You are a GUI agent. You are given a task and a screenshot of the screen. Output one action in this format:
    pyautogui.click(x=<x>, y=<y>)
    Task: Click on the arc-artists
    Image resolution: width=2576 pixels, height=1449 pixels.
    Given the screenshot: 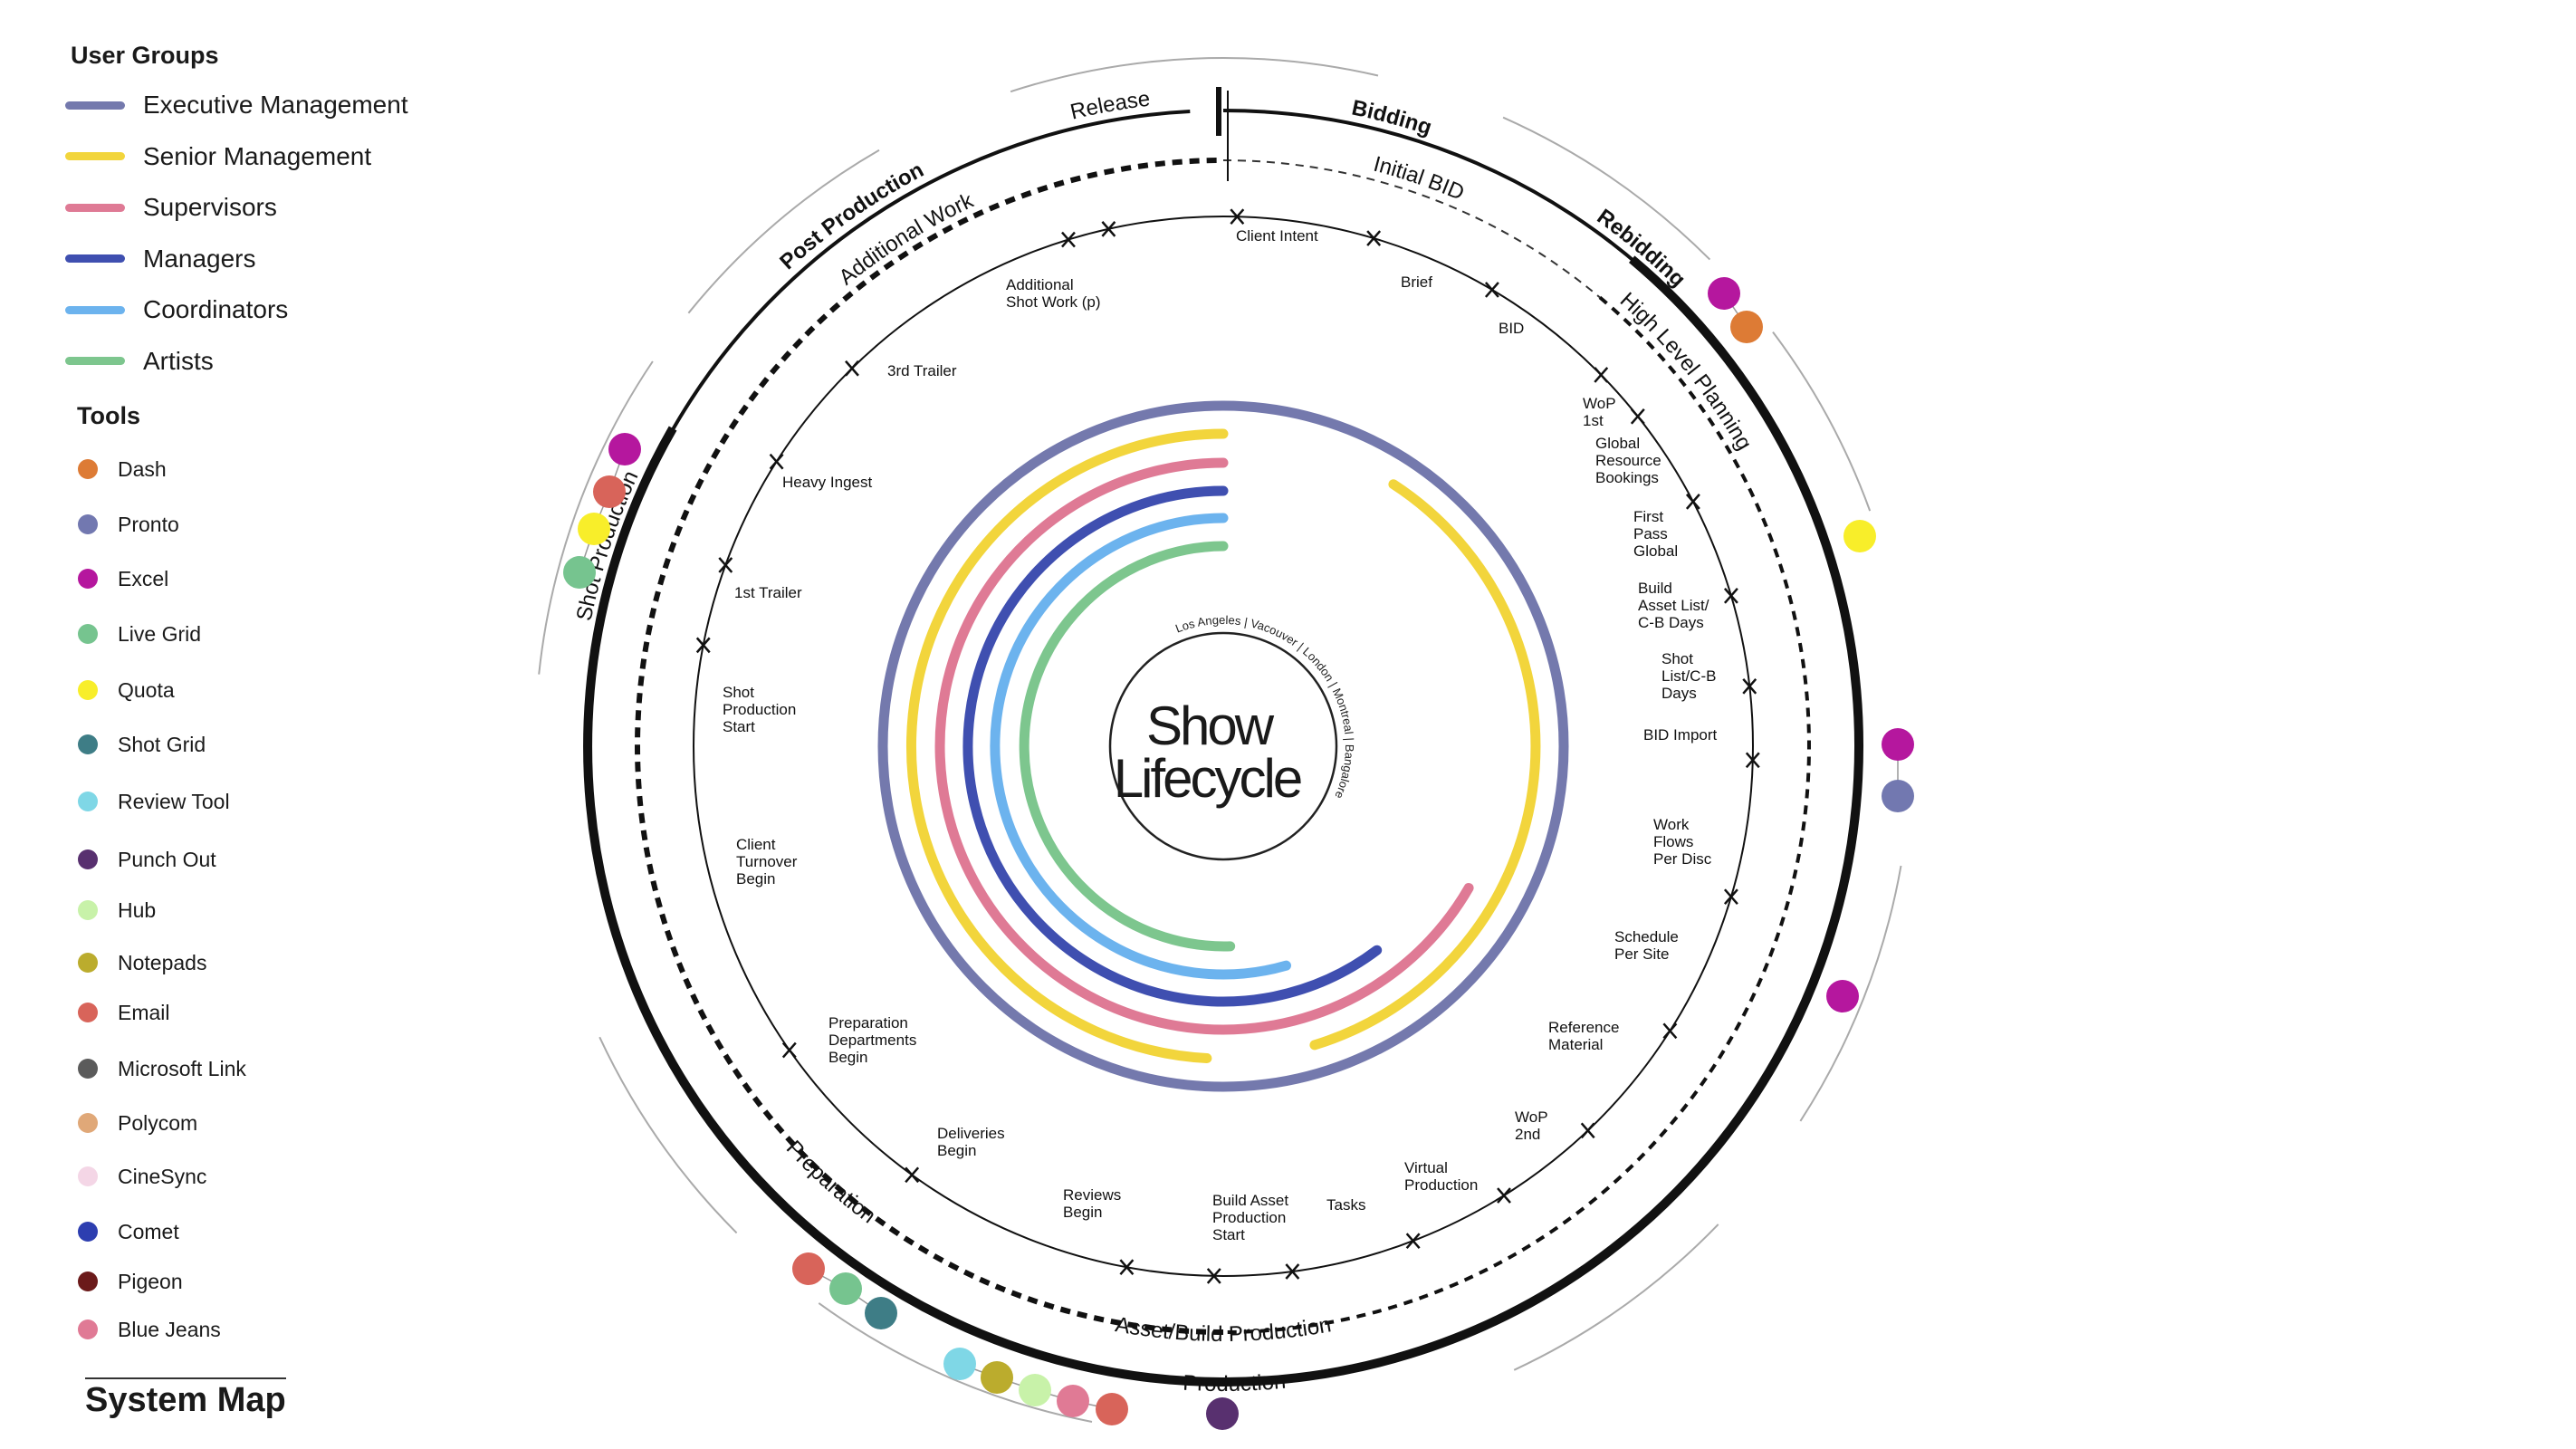 What is the action you would take?
    pyautogui.click(x=1127, y=746)
    